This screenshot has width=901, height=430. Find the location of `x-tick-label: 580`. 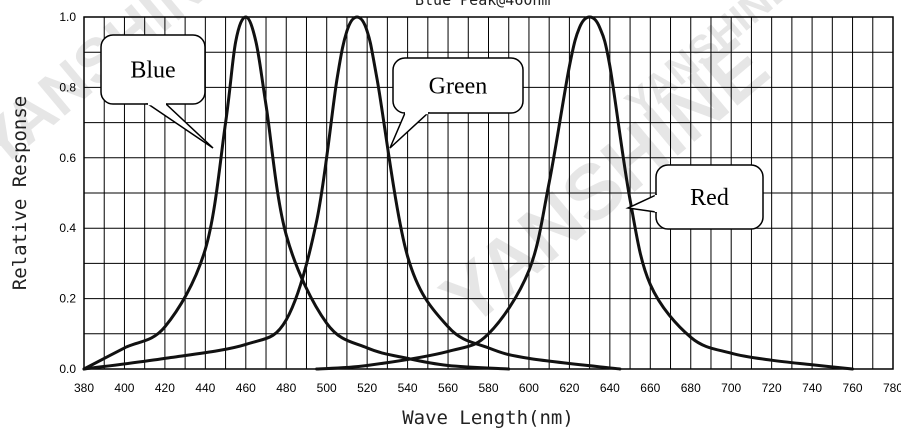

x-tick-label: 580 is located at coordinates (488, 388).